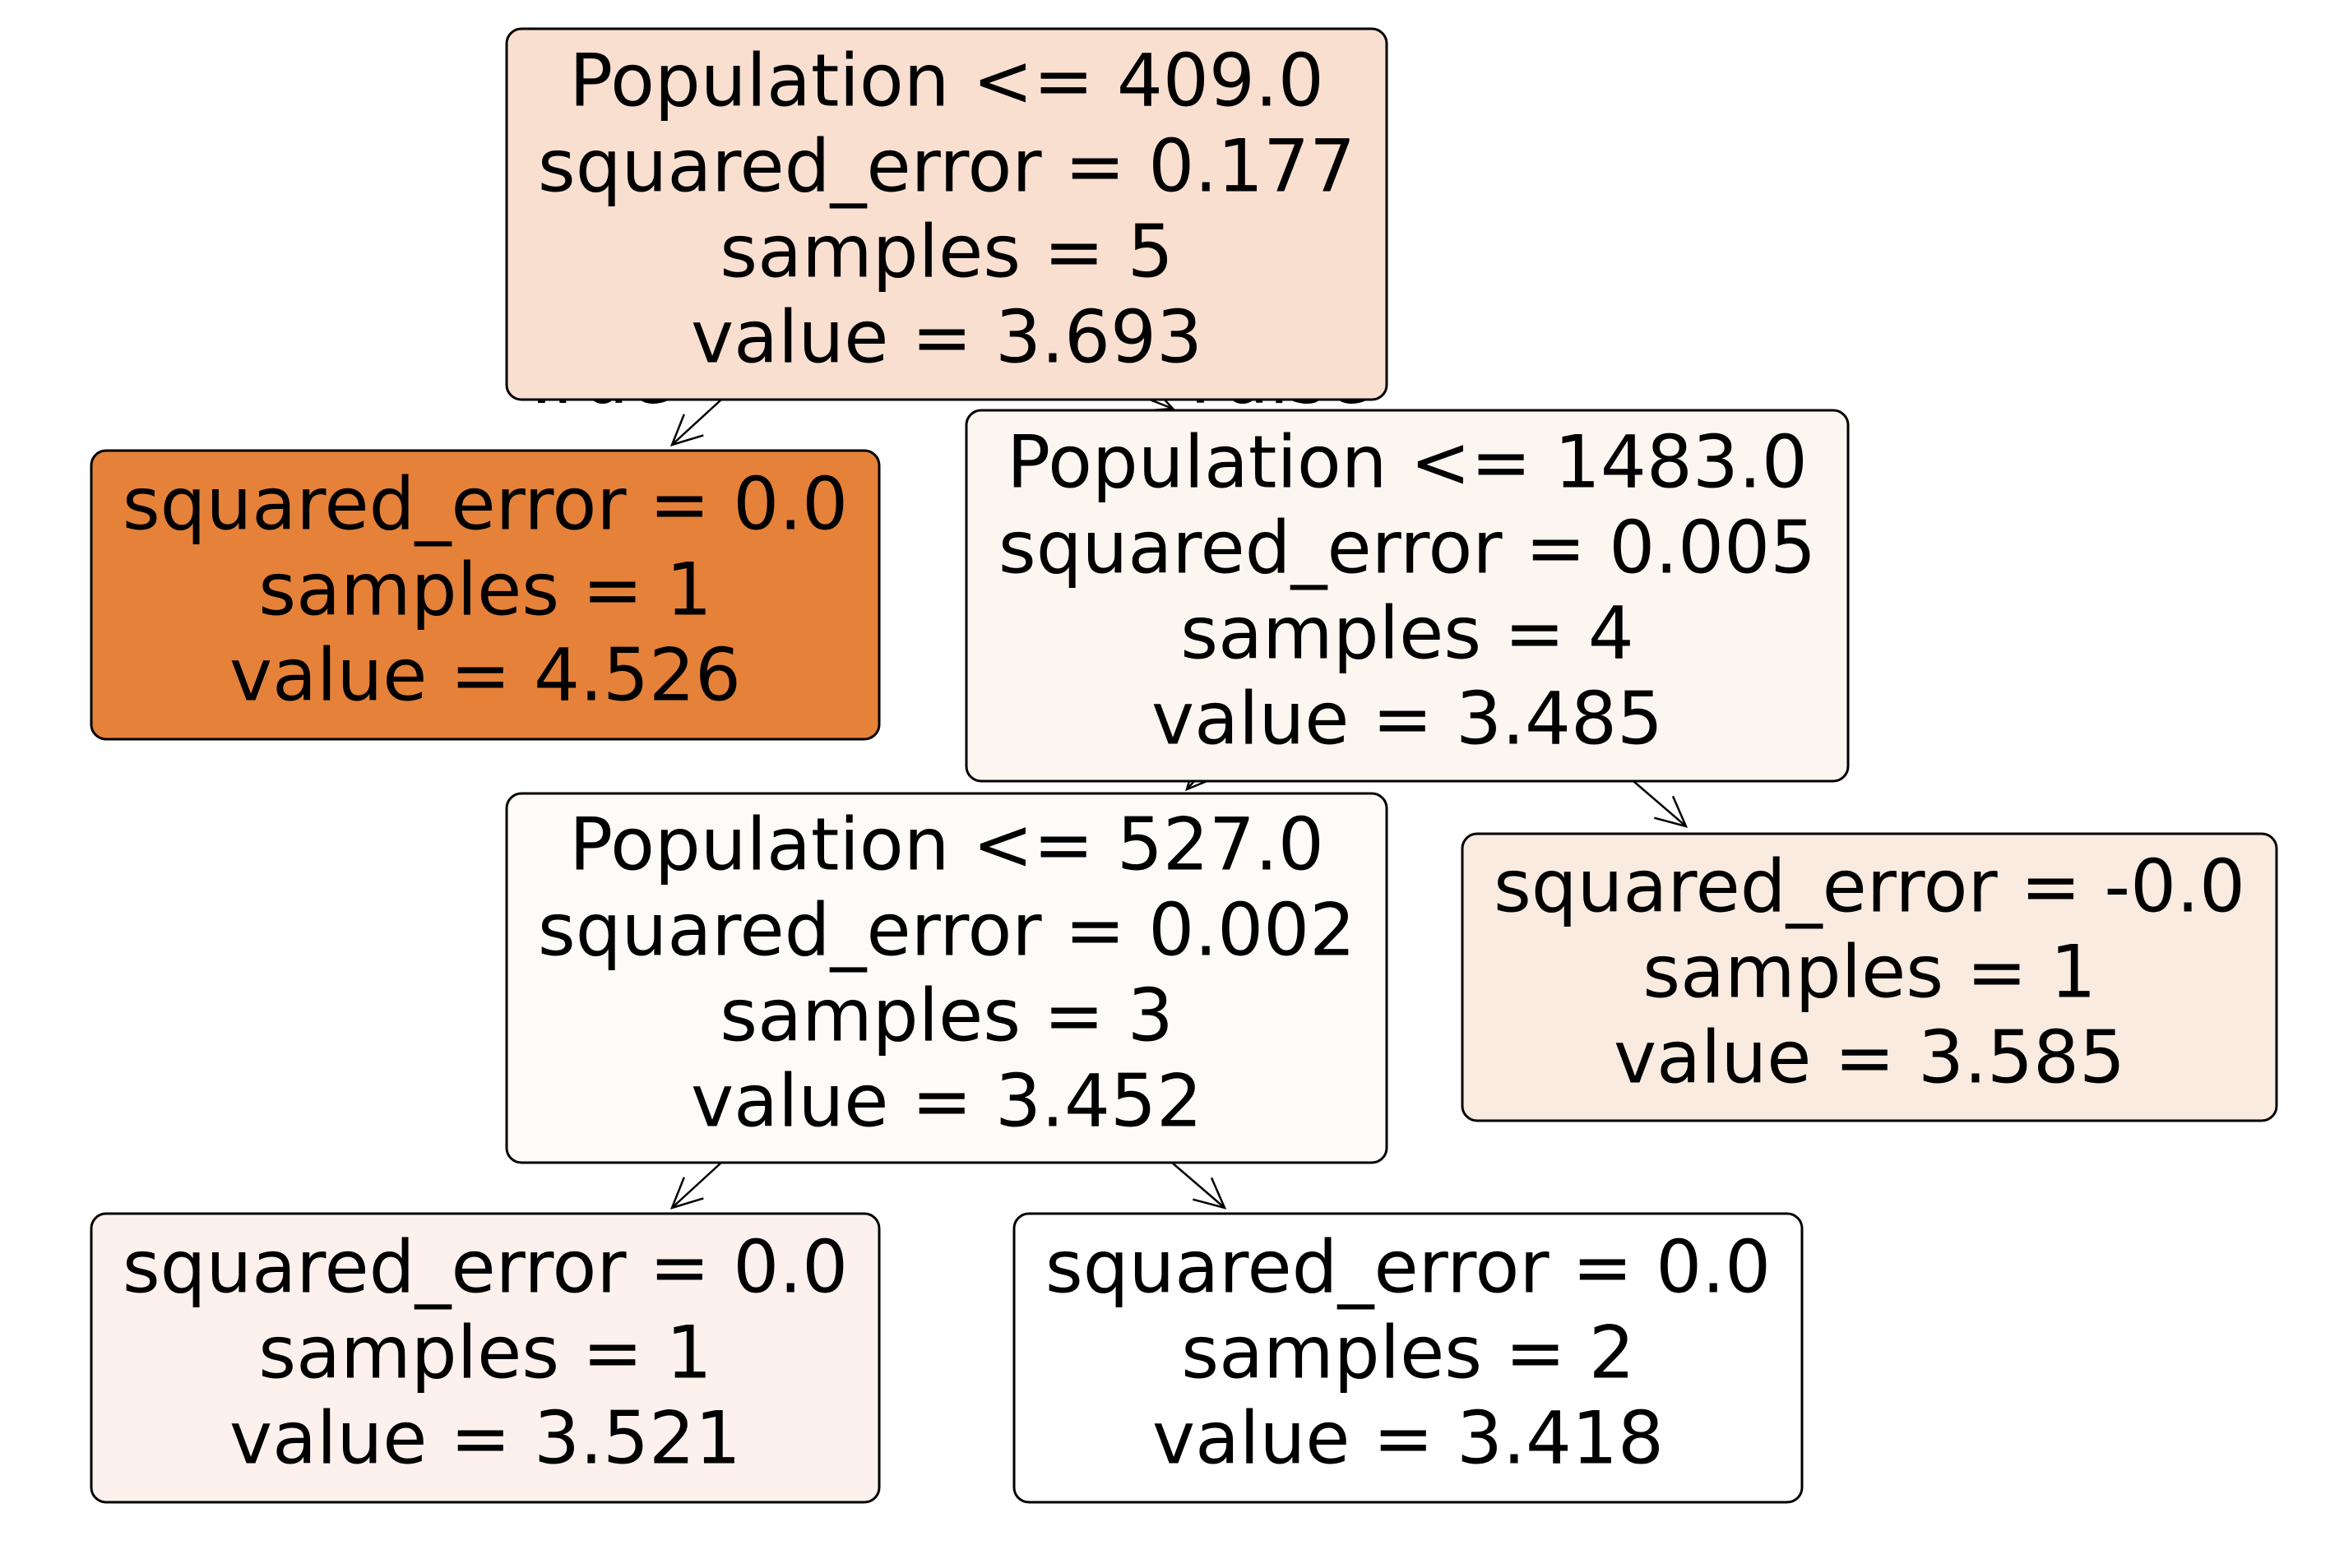 The image size is (2344, 1568). I want to click on node-line: samples = 5, so click(946, 251).